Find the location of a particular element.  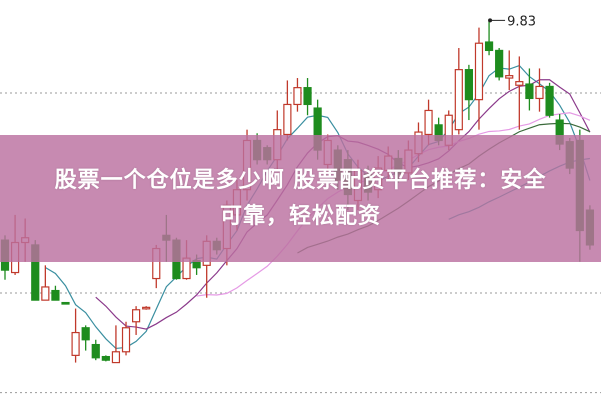

title-line-2: 可靠，轻松配资 is located at coordinates (300, 216).